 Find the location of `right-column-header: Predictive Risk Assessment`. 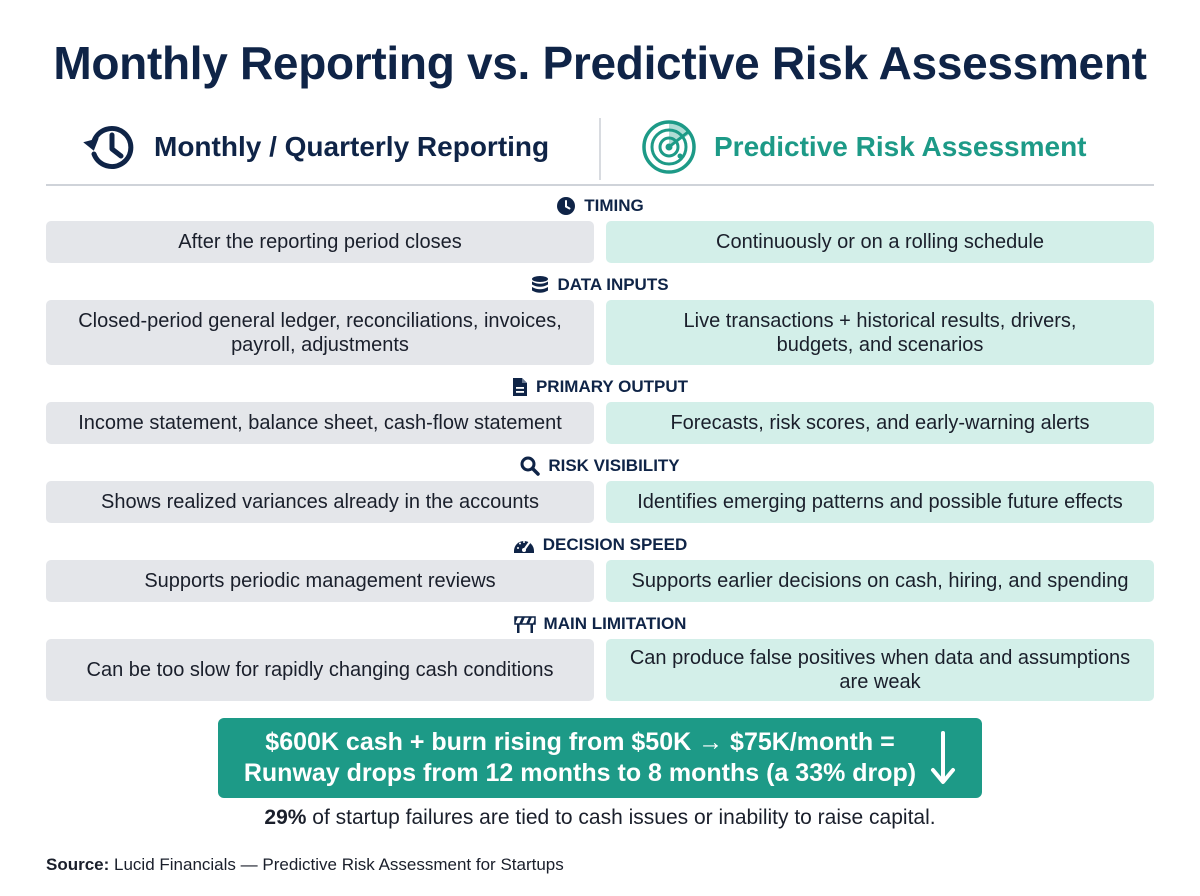

right-column-header: Predictive Risk Assessment is located at coordinates (863, 147).